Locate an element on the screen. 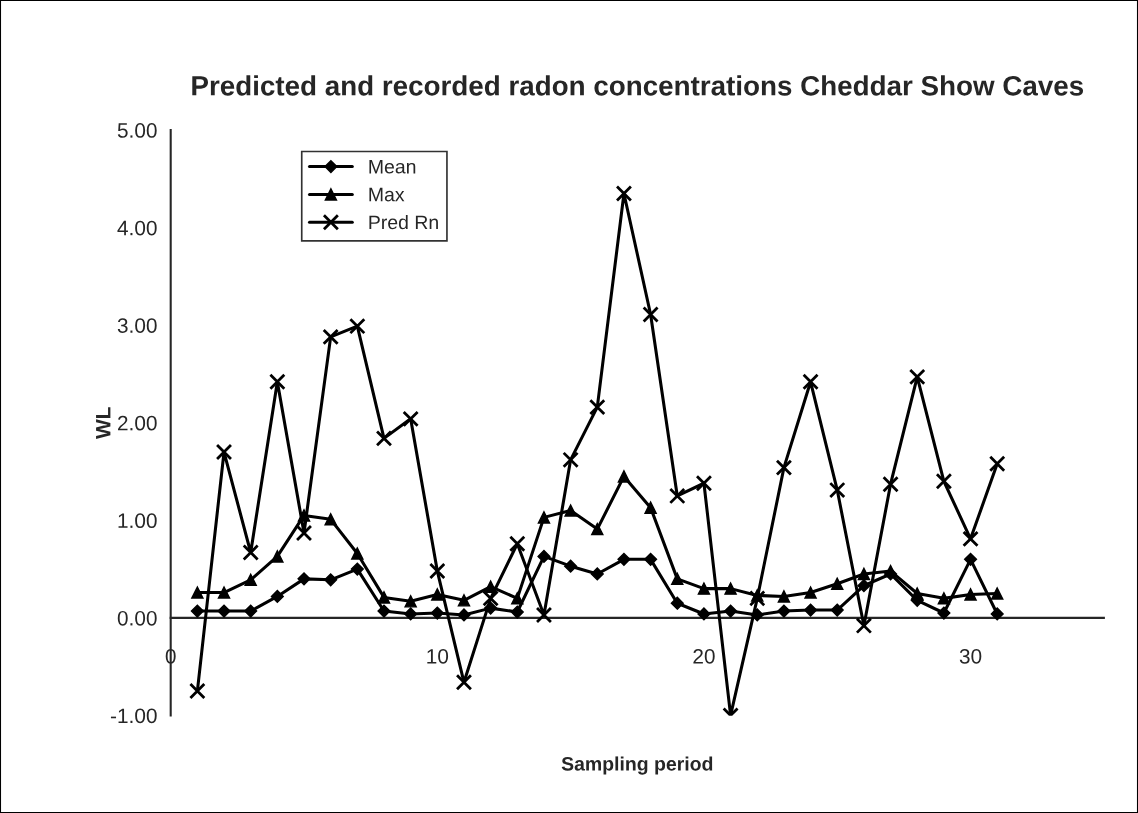 The width and height of the screenshot is (1138, 813). legend-label: Max is located at coordinates (387, 194).